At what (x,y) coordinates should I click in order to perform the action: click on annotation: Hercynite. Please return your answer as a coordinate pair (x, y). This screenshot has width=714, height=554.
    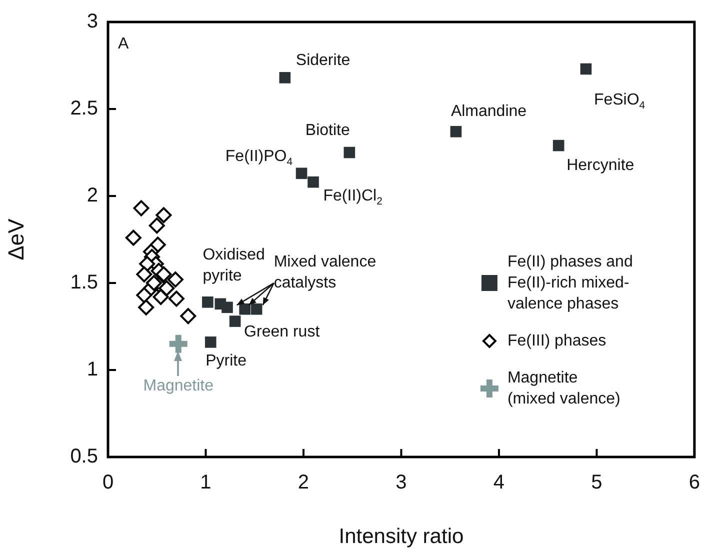
    Looking at the image, I should click on (600, 165).